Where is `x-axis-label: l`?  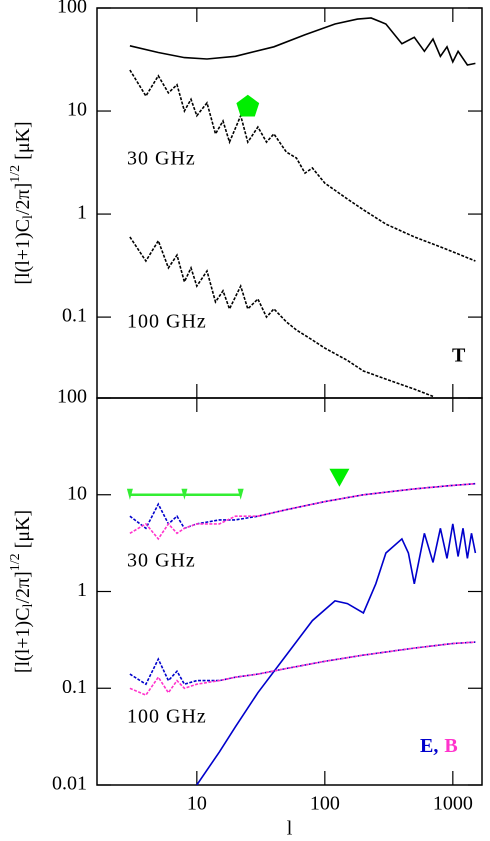
x-axis-label: l is located at coordinates (290, 829).